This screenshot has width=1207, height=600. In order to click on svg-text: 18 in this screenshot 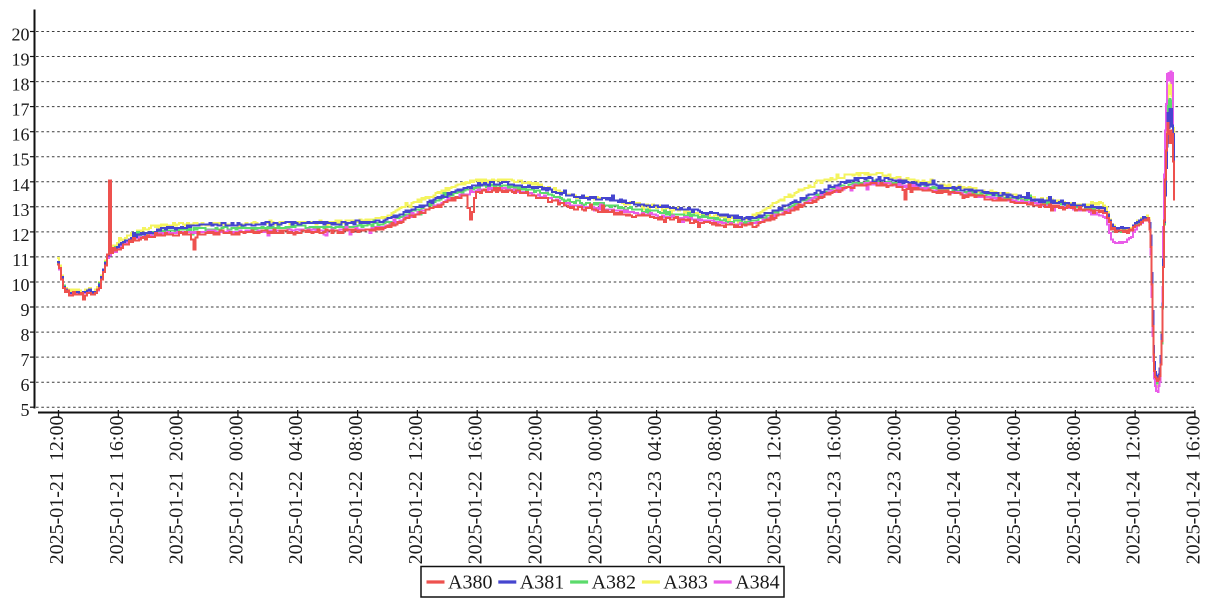, I will do `click(21, 85)`.